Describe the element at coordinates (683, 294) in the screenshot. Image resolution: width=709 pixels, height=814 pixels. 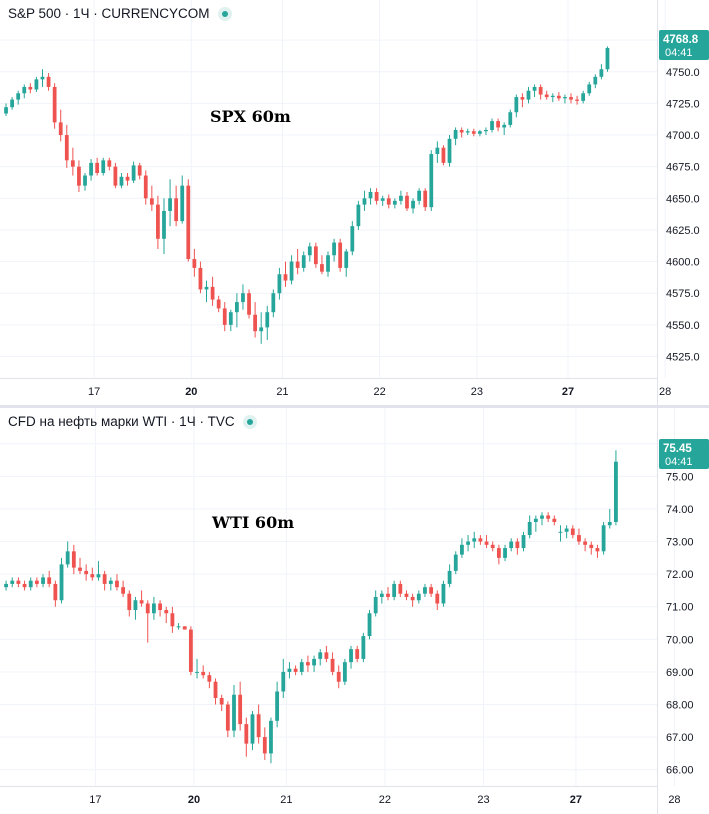
I see `price-tick-label: 4575.0` at that location.